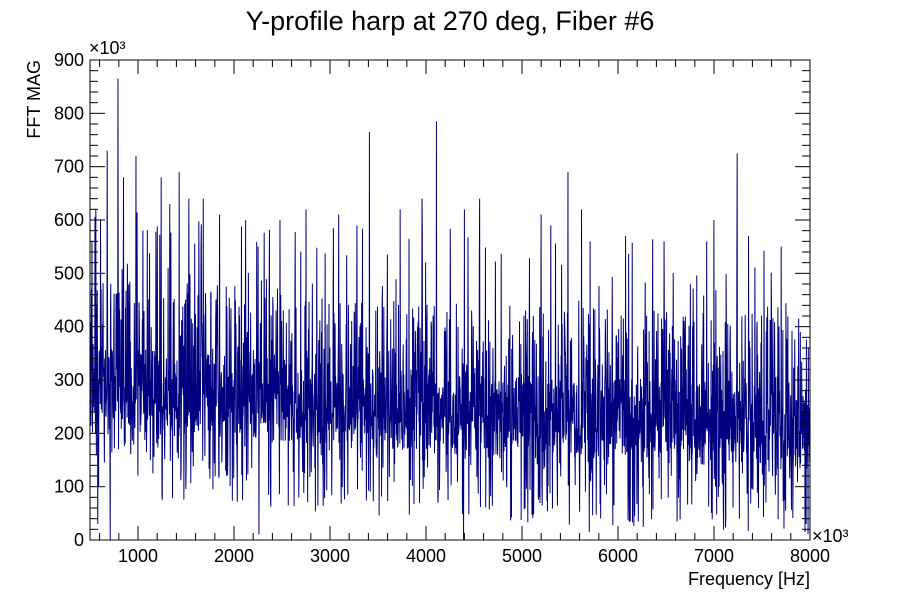  Describe the element at coordinates (69, 113) in the screenshot. I see `y-tick-label: 800` at that location.